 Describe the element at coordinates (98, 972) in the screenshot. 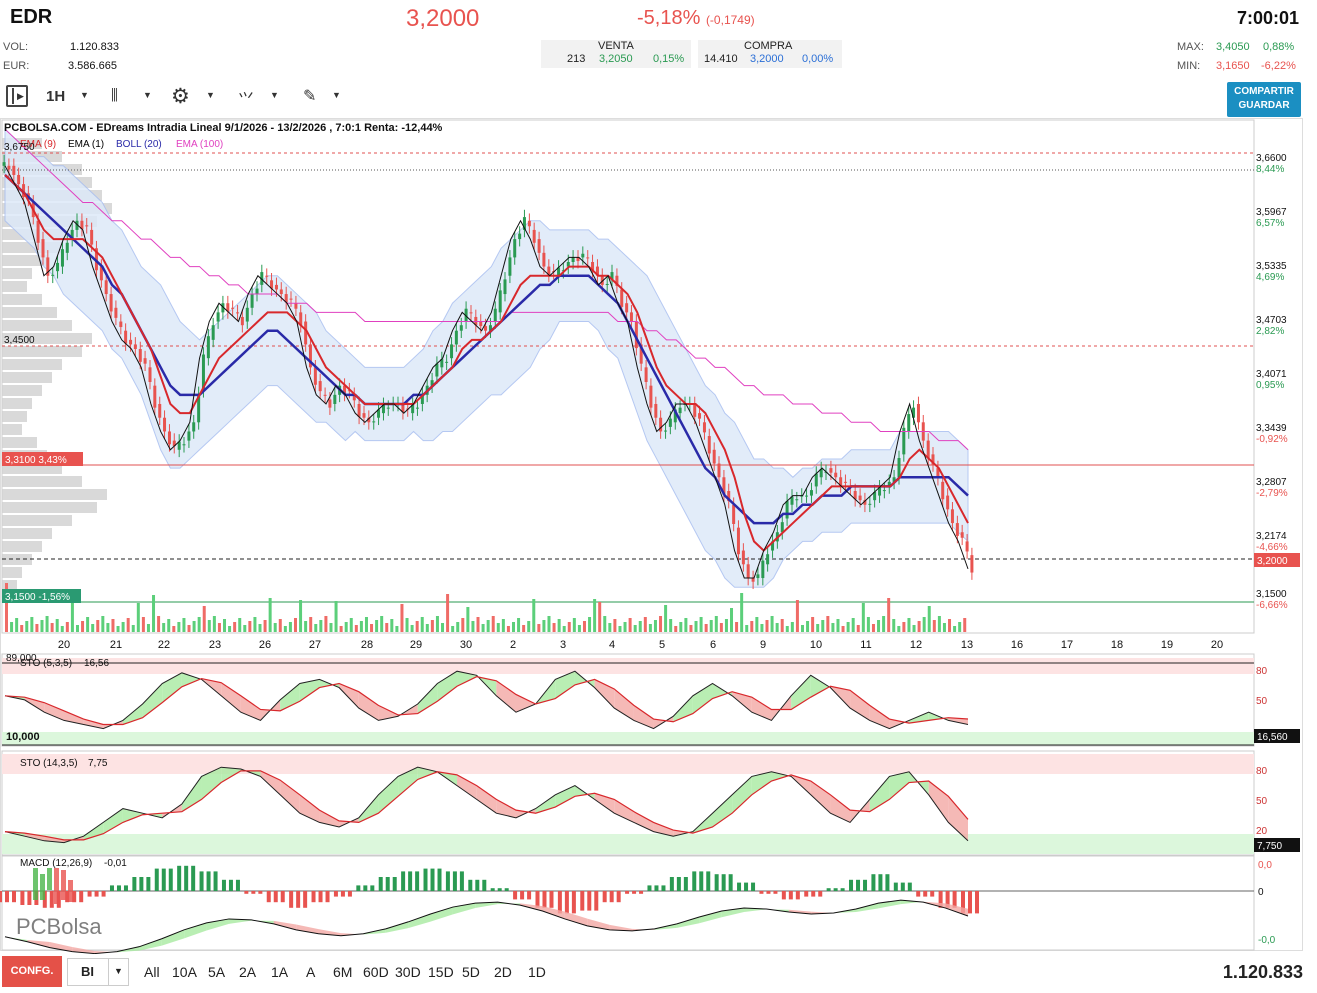

I see `chart-style-select: BI ▼` at that location.